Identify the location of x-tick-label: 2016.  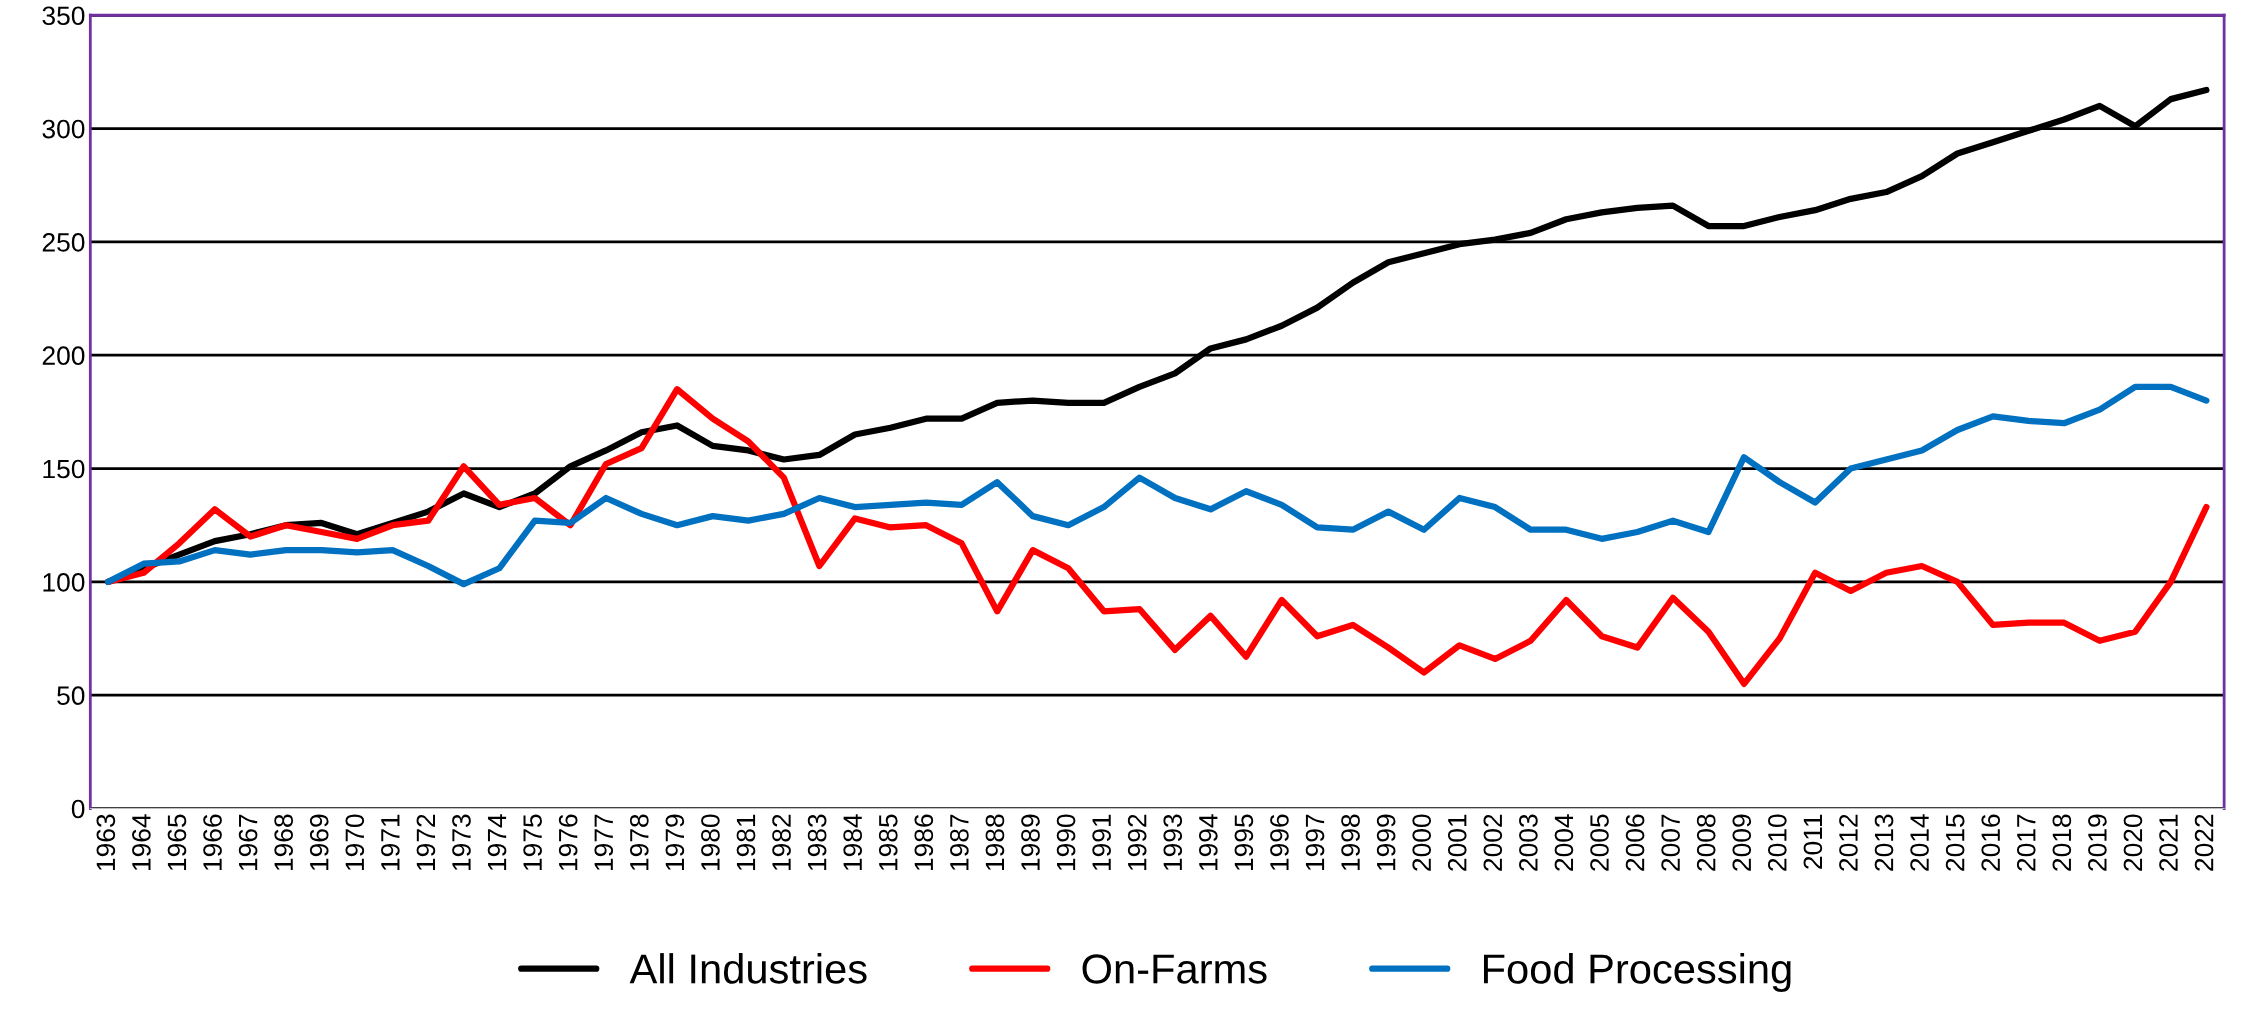
(1991, 842).